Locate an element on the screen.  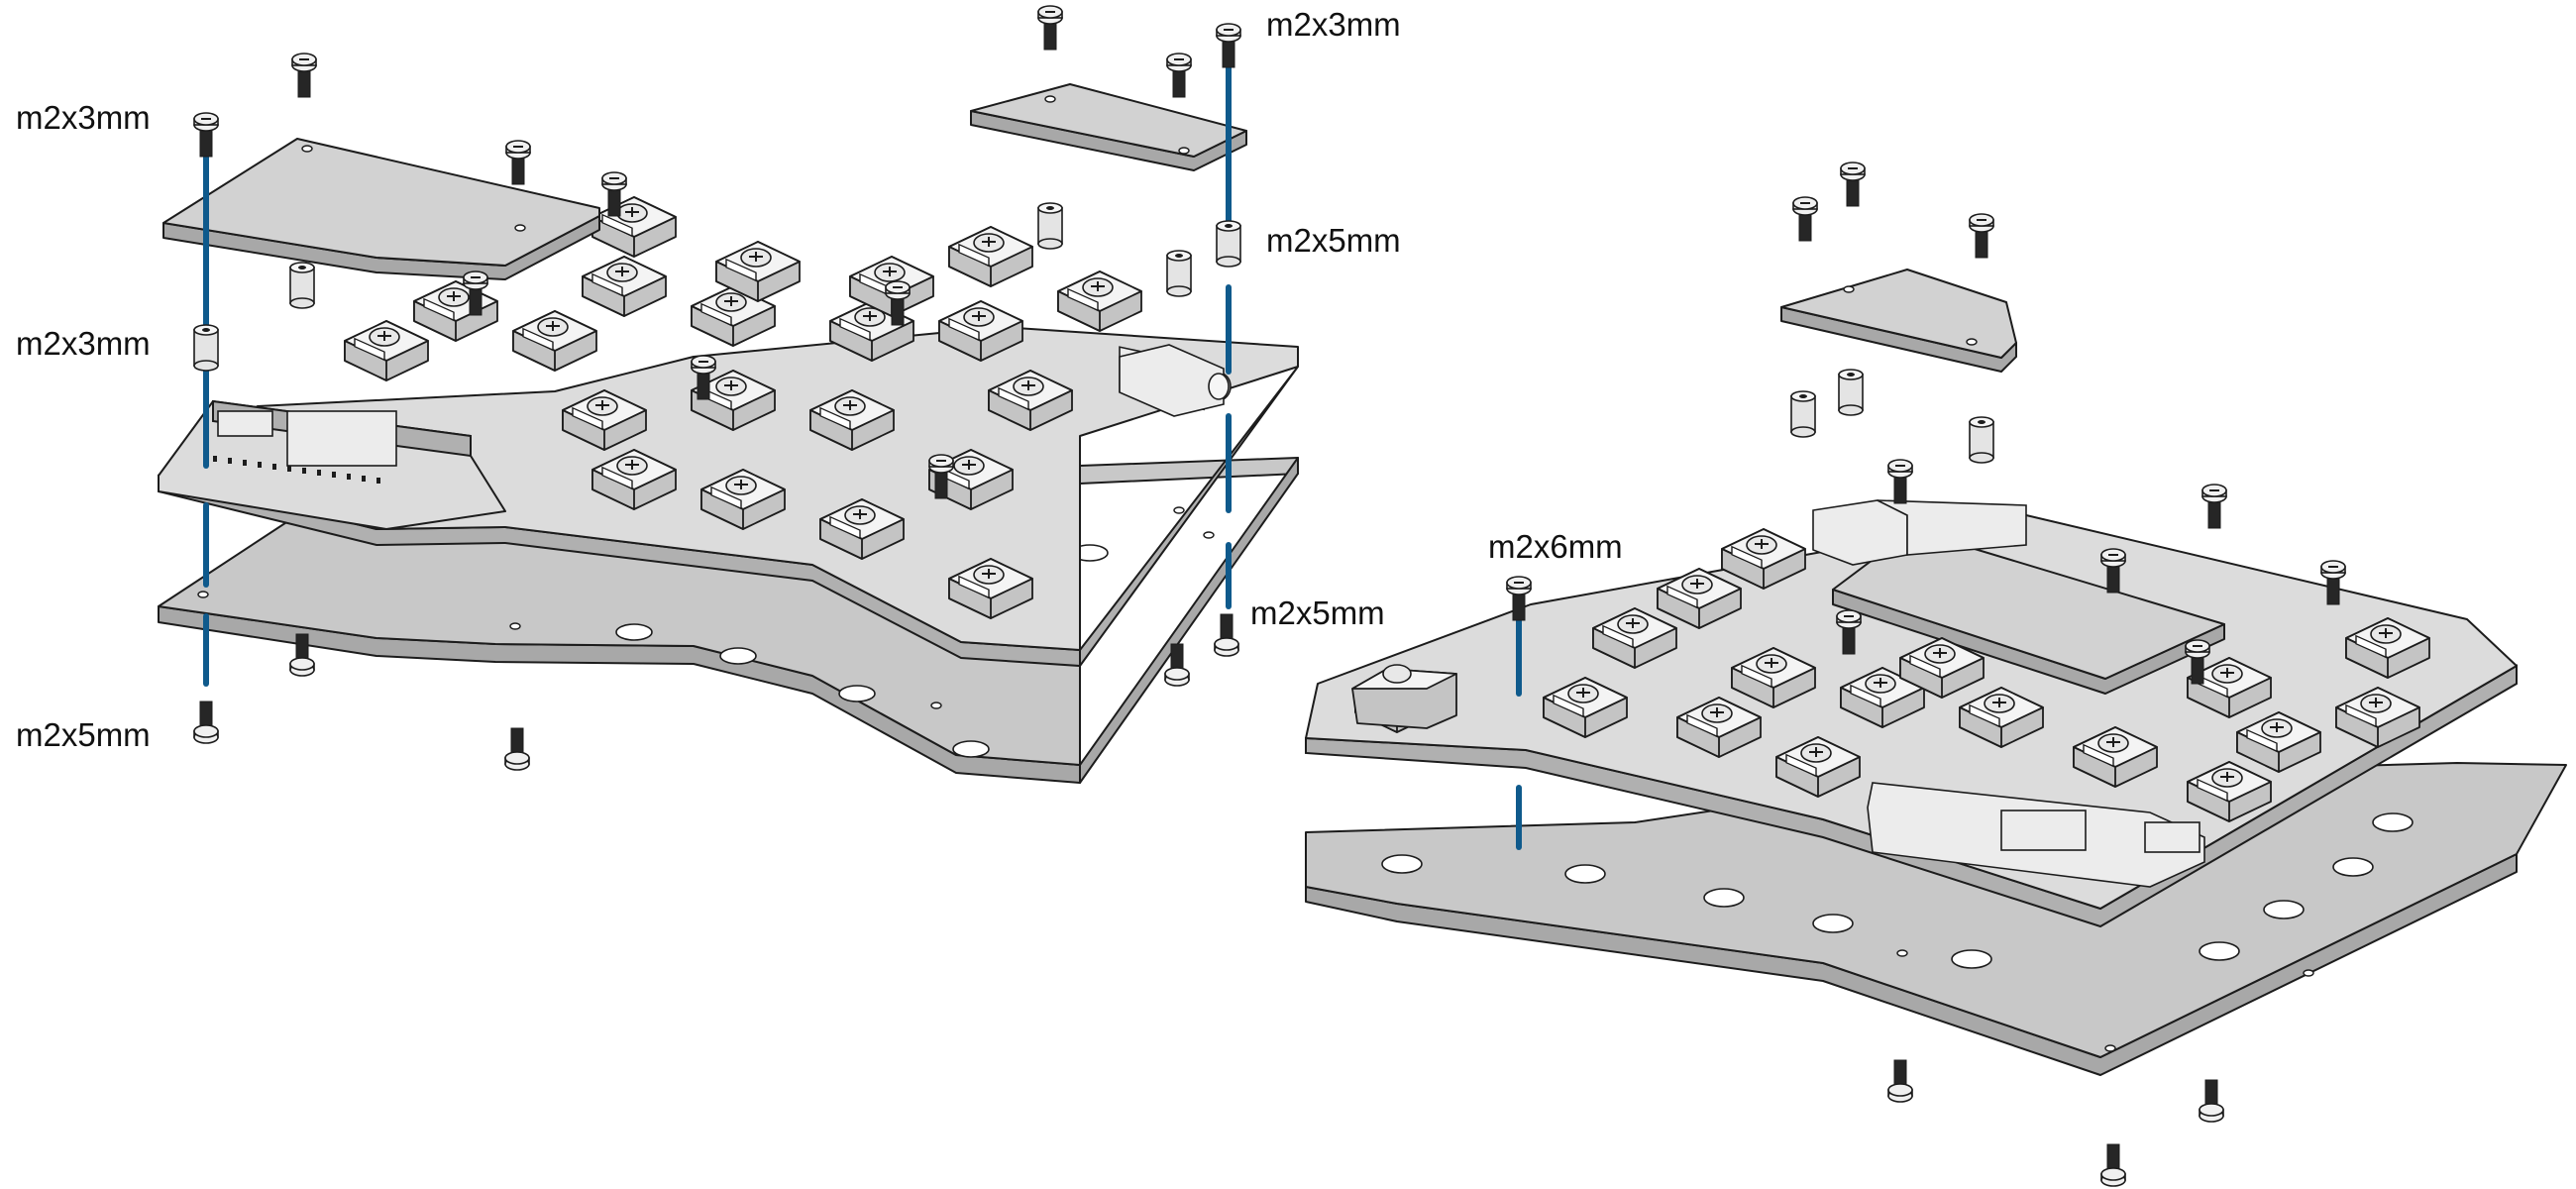
right-small-cover is located at coordinates (1899, 321).